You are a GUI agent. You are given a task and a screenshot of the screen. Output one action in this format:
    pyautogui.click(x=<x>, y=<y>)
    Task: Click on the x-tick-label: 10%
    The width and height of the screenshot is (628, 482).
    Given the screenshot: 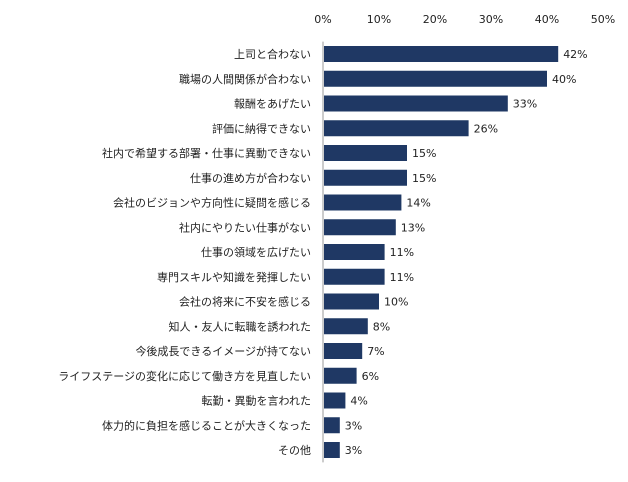 What is the action you would take?
    pyautogui.click(x=379, y=19)
    